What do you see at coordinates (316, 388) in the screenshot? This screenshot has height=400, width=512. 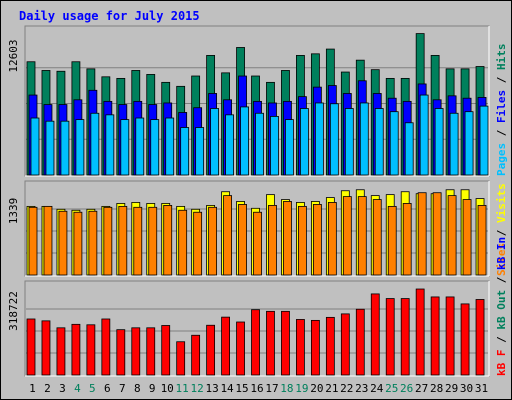 I see `x-tick-label: 20` at bounding box center [316, 388].